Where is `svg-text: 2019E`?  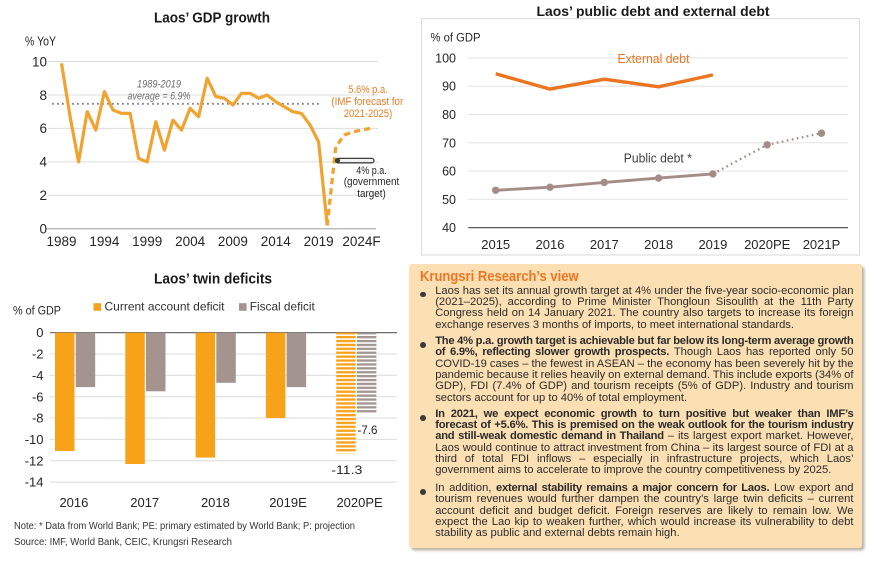 svg-text: 2019E is located at coordinates (288, 502).